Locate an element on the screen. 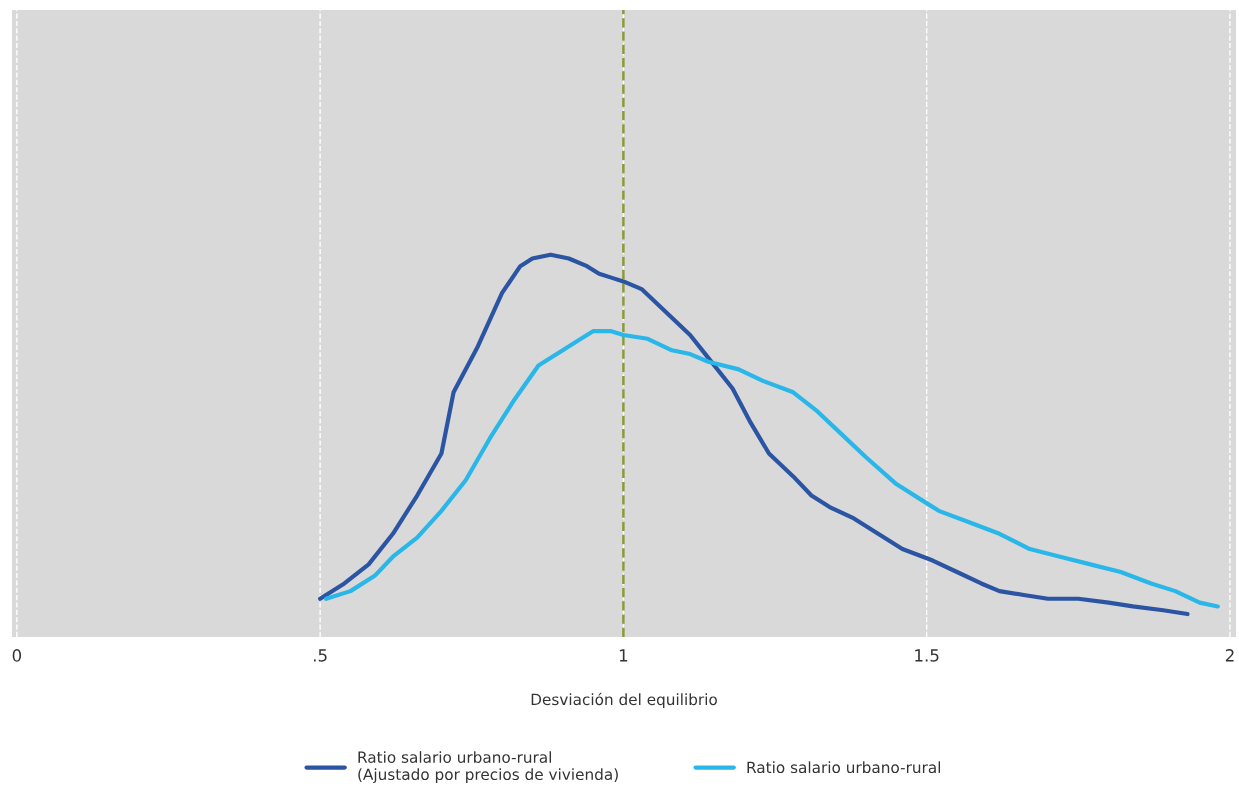 The image size is (1239, 798). legend-label: Ratio salario urbano-rural is located at coordinates (843, 767).